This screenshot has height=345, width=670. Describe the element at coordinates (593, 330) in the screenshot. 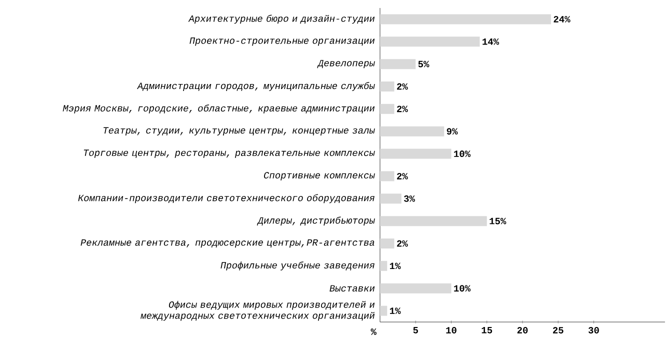

I see `x-tick-label: 30` at that location.